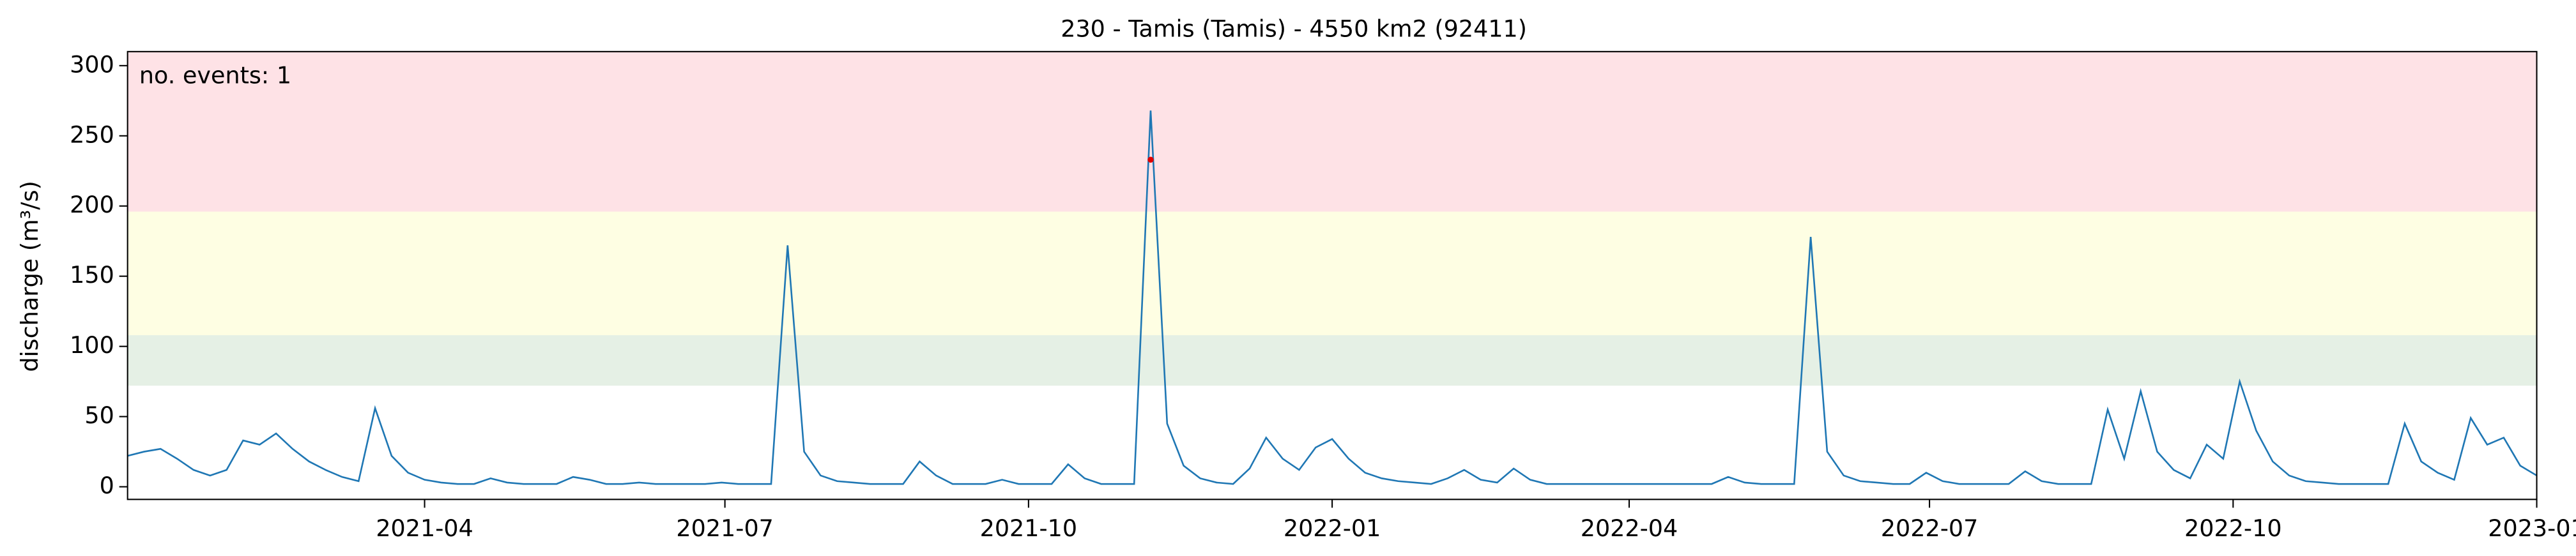 This screenshot has width=2576, height=556. What do you see at coordinates (1332, 529) in the screenshot?
I see `x-tick-label: 2022-01` at bounding box center [1332, 529].